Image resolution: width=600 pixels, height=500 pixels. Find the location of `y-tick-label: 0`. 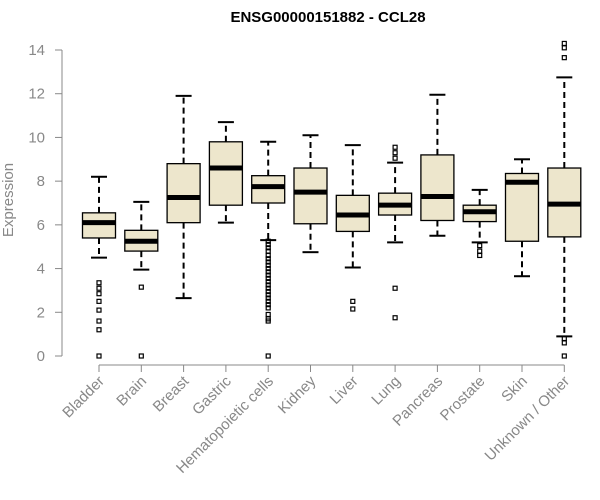

y-tick-label: 0 is located at coordinates (41, 356).